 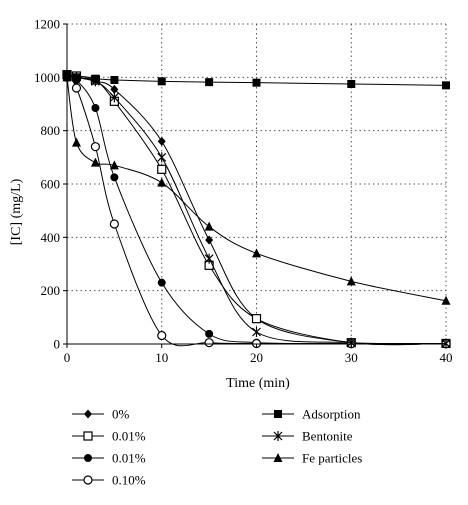 What do you see at coordinates (256, 357) in the screenshot?
I see `x-tick-label: 20` at bounding box center [256, 357].